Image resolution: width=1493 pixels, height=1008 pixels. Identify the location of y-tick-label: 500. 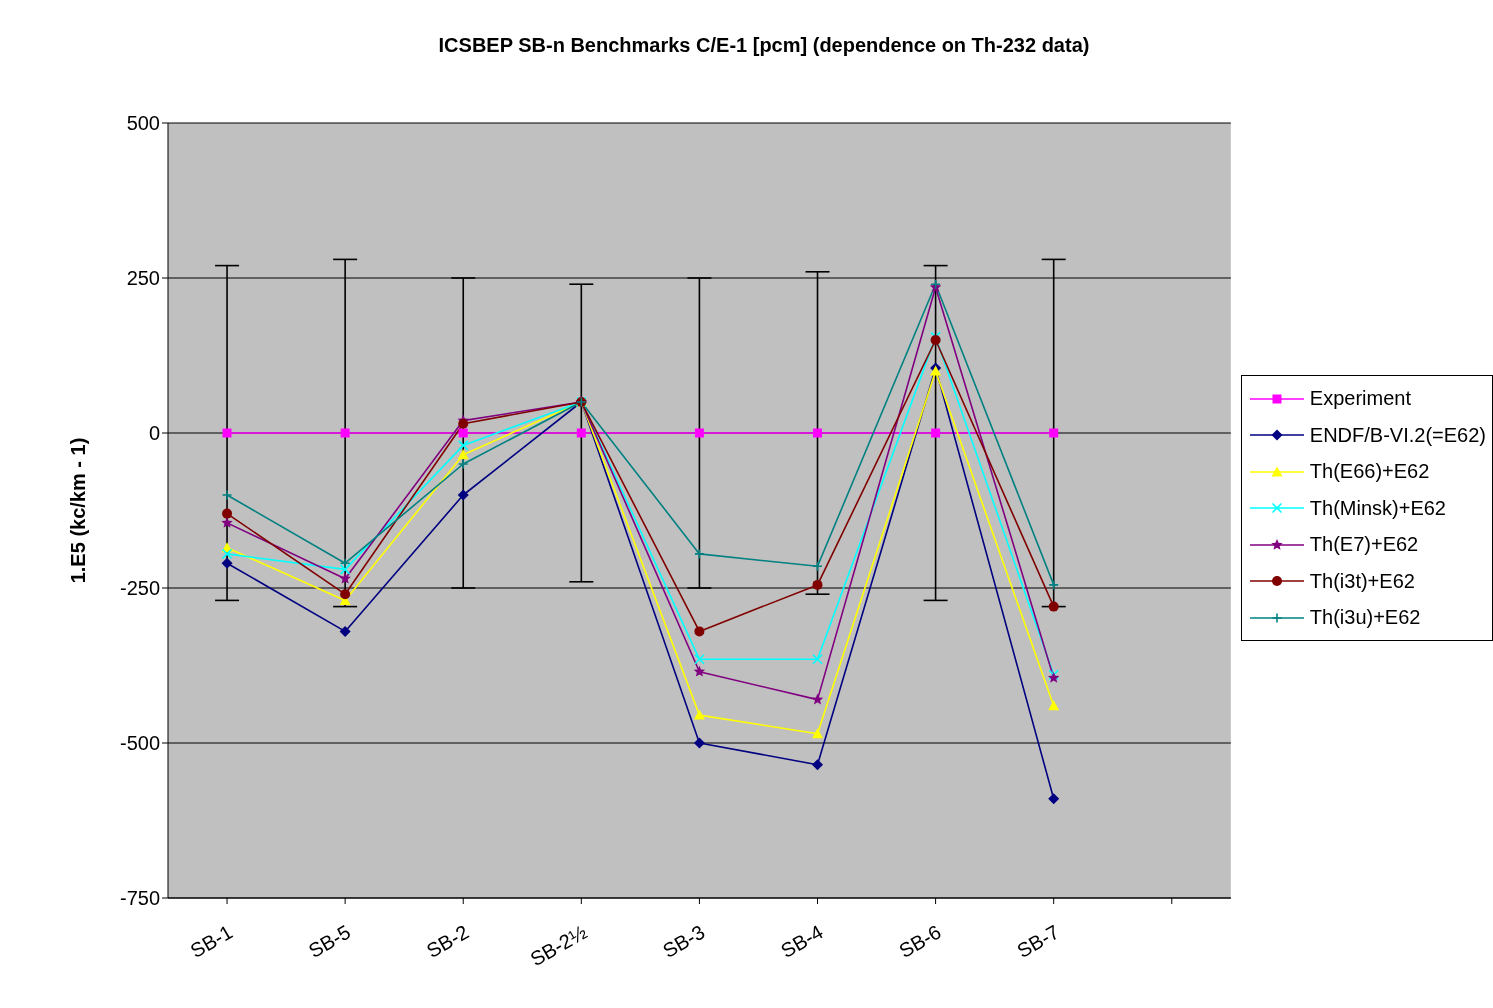
(143, 123).